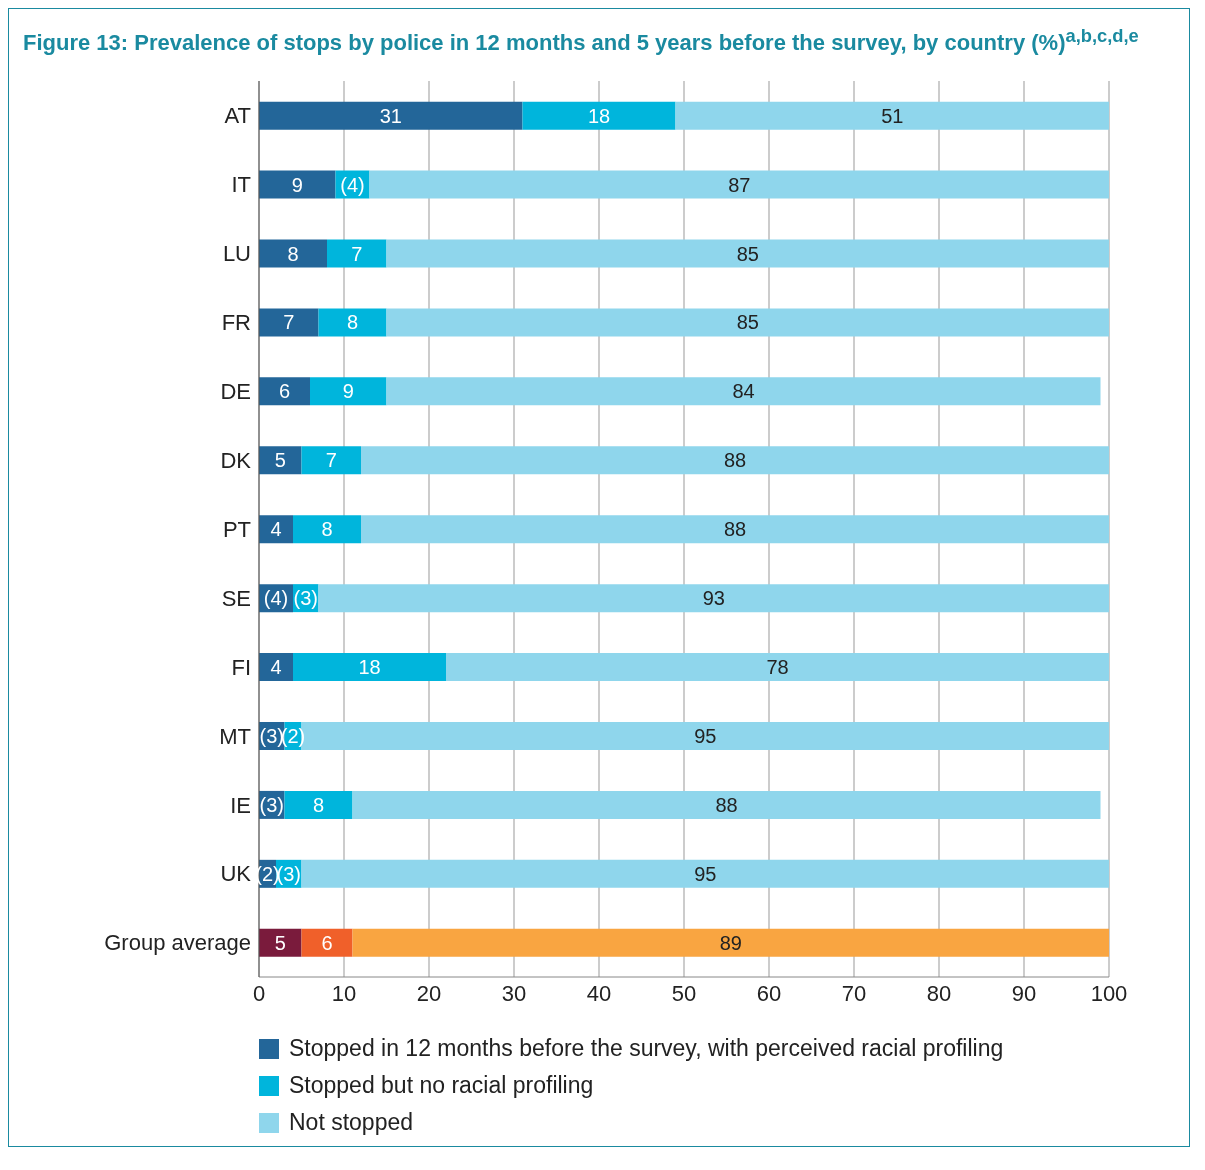  I want to click on x-tick-label: 90, so click(1024, 993).